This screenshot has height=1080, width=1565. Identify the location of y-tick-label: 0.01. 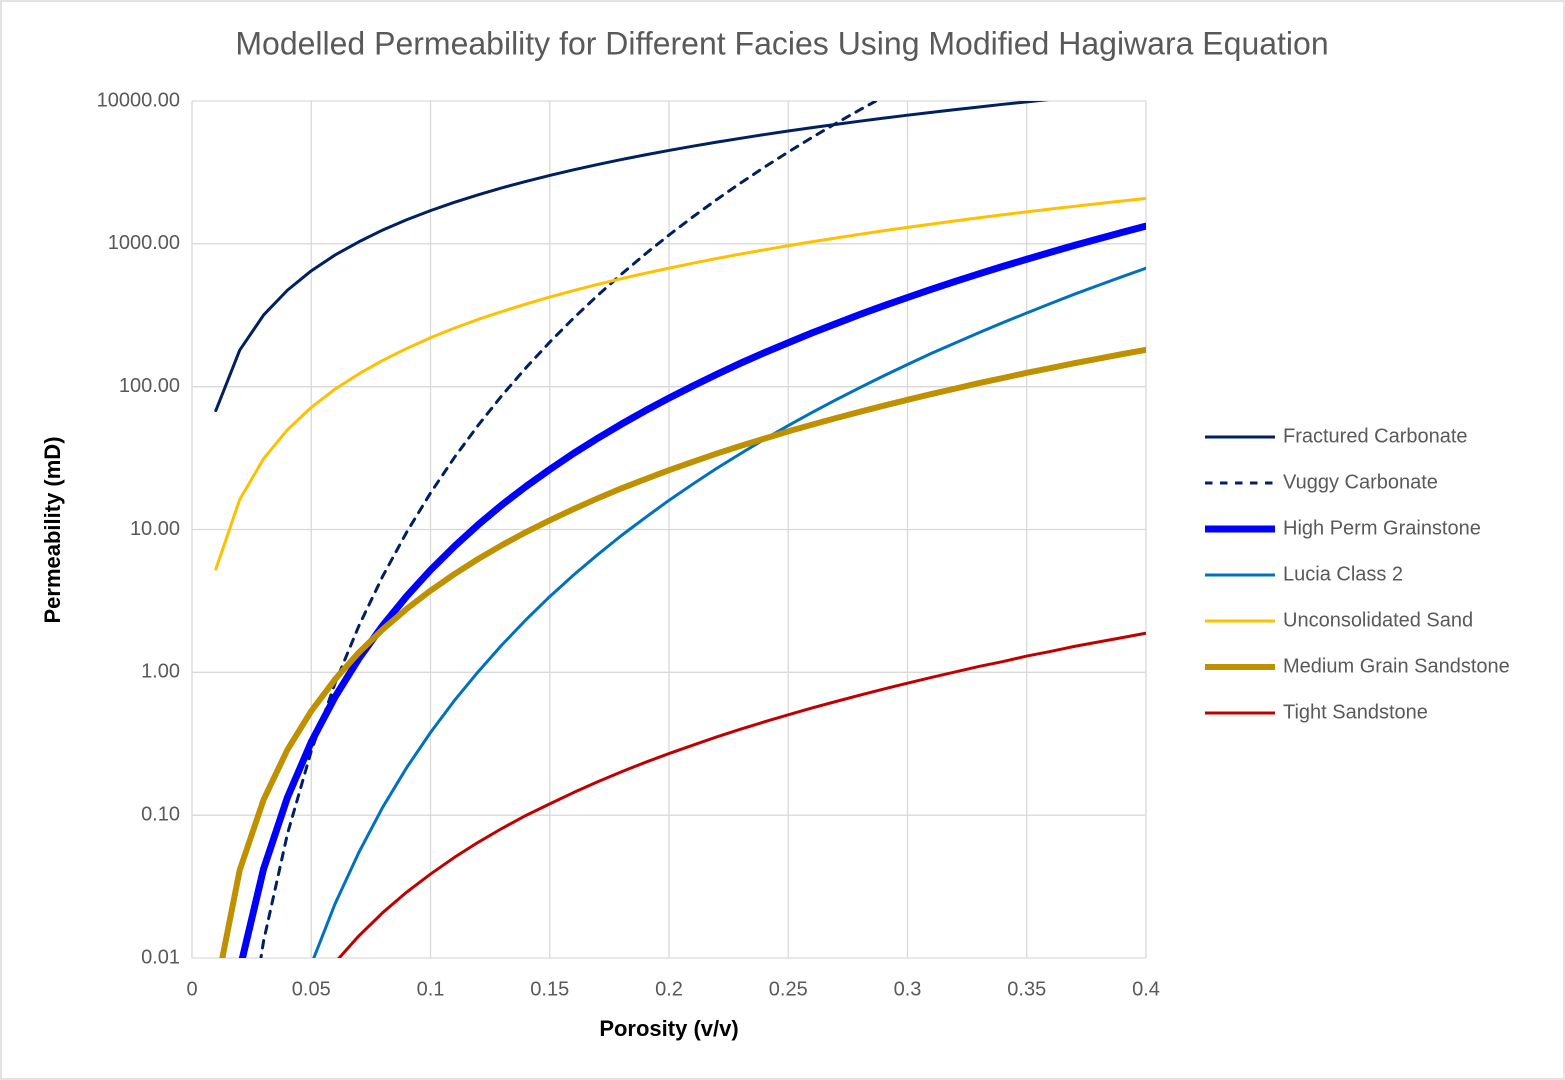
(160, 957).